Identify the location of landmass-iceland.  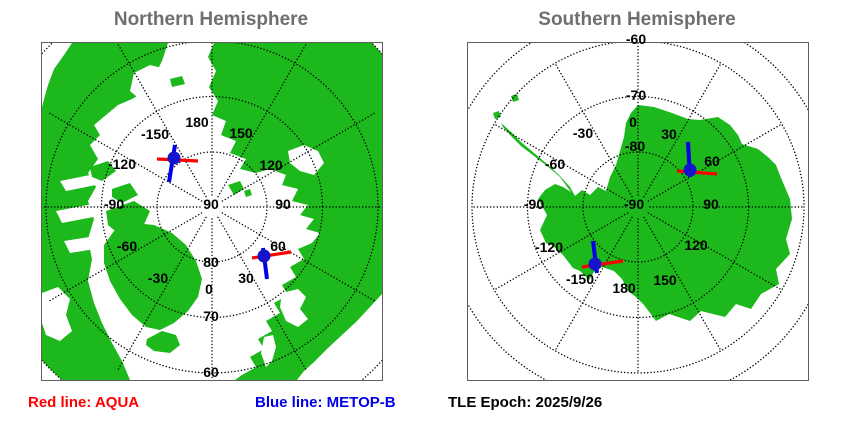
(163, 342).